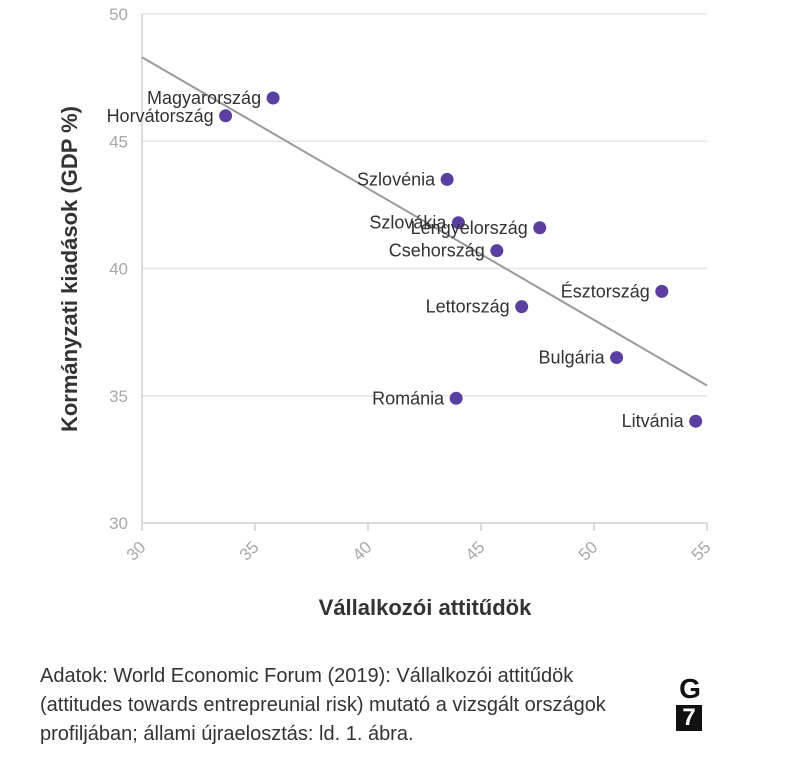  Describe the element at coordinates (118, 141) in the screenshot. I see `y-tick-label: 45` at that location.